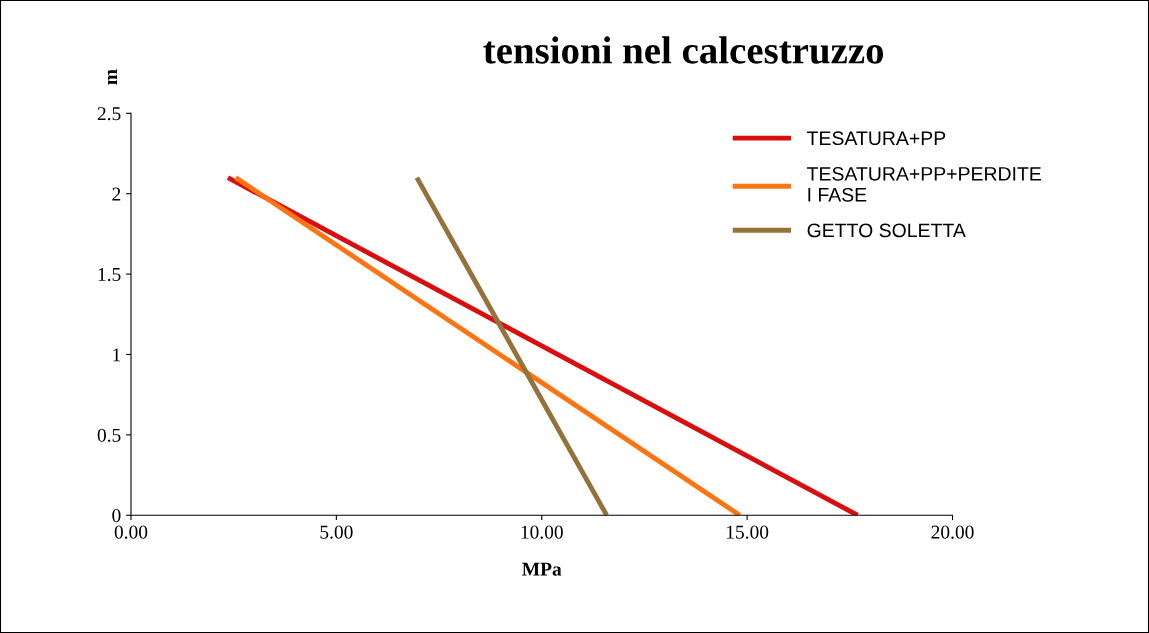 This screenshot has width=1149, height=633. What do you see at coordinates (886, 230) in the screenshot?
I see `legend-label: GETTO SOLETTA` at bounding box center [886, 230].